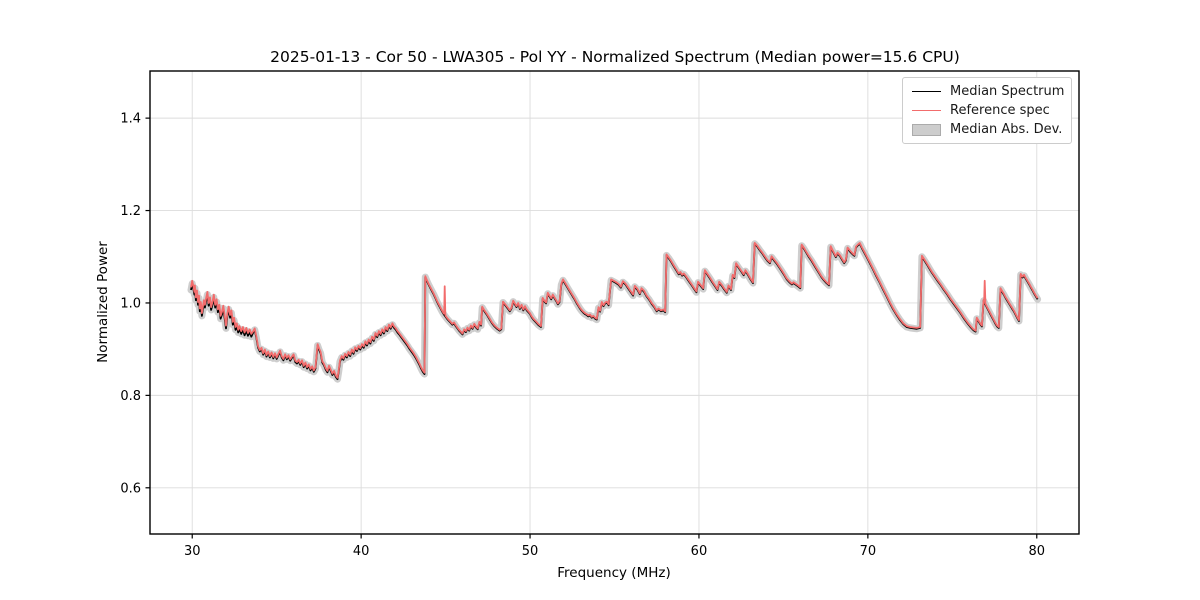 This screenshot has width=1200, height=600. Describe the element at coordinates (361, 551) in the screenshot. I see `x-tick-label: 40` at that location.